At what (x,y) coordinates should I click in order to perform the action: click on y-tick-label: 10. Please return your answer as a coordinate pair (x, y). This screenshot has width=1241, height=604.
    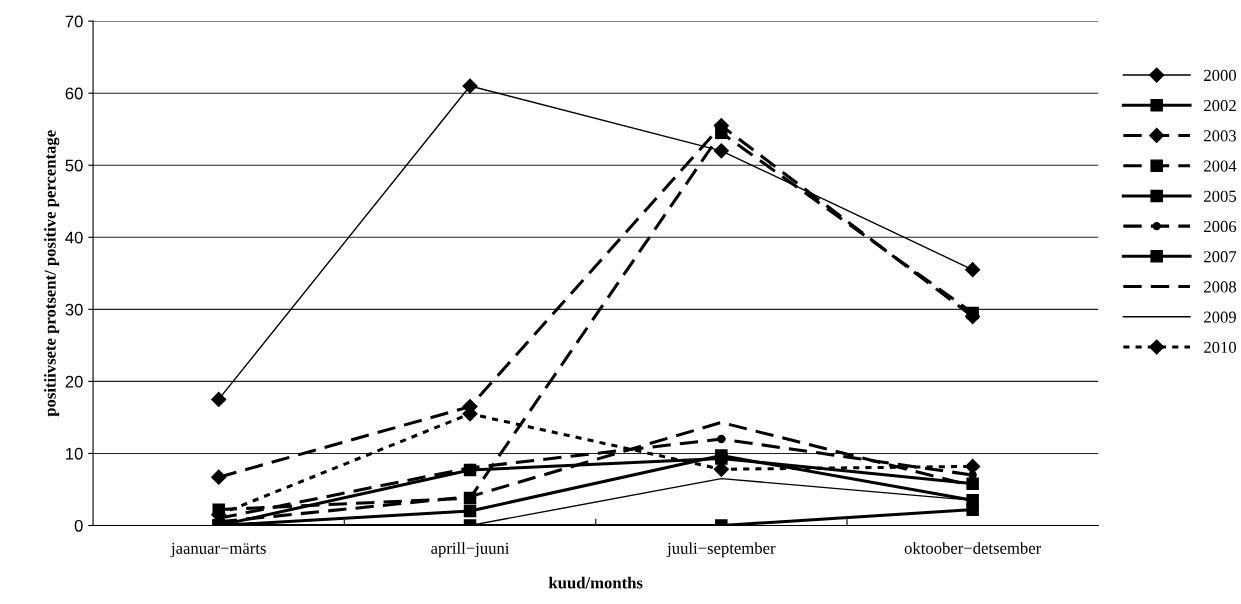
    Looking at the image, I should click on (74, 453).